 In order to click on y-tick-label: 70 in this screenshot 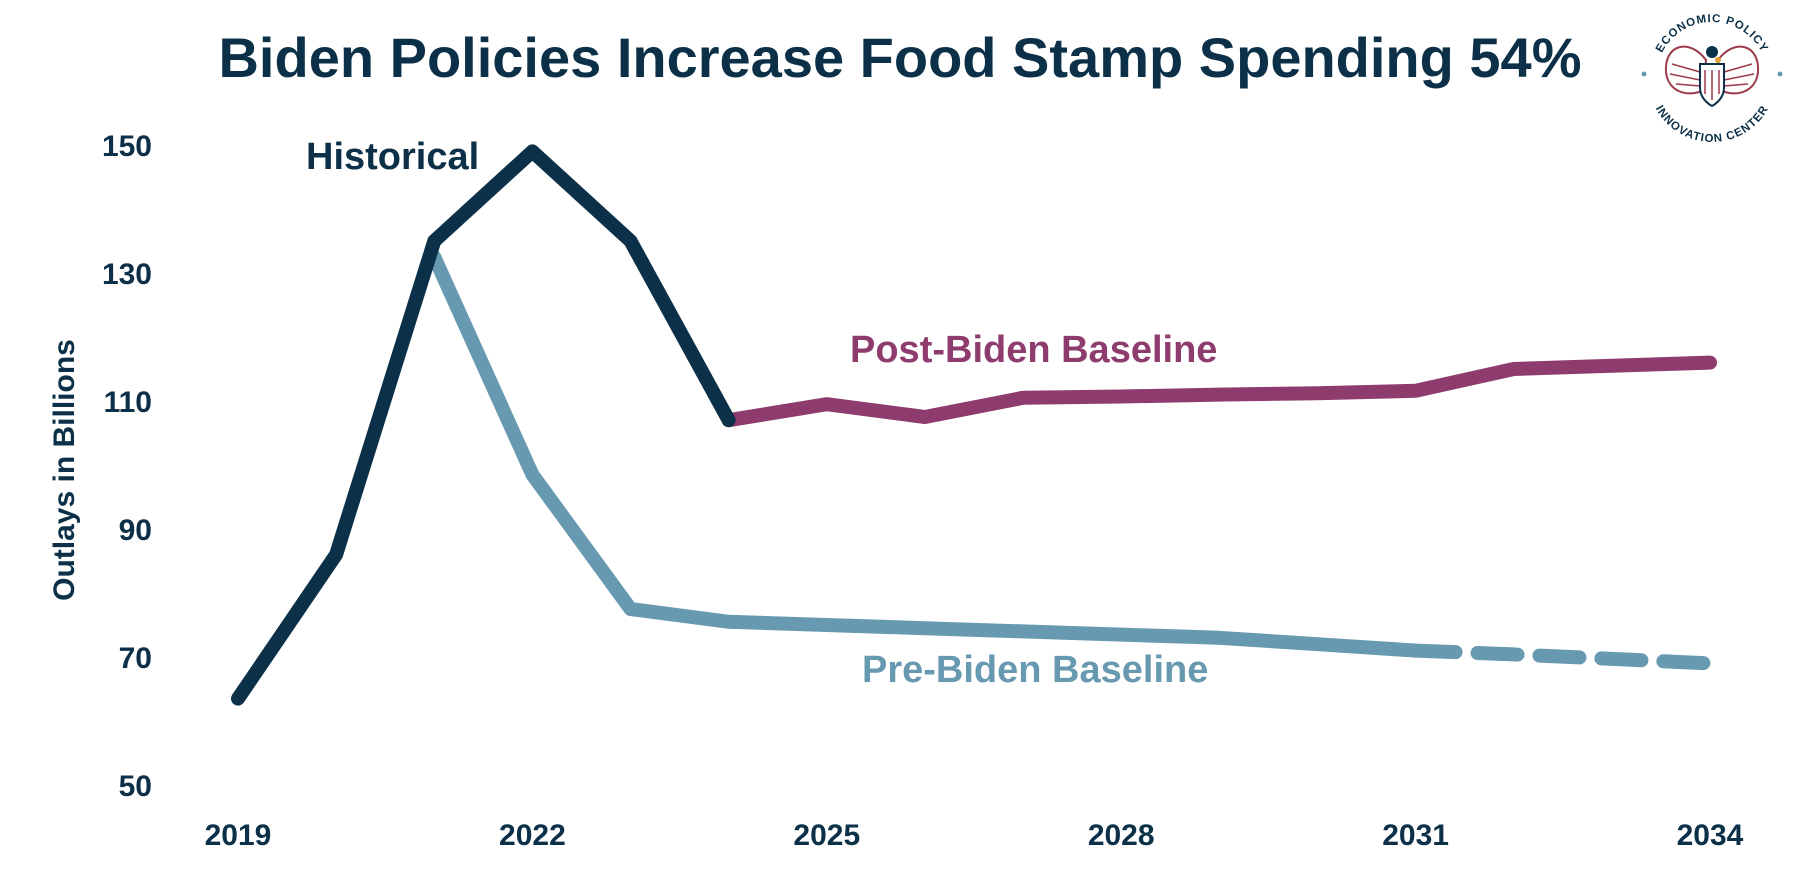, I will do `click(135, 658)`.